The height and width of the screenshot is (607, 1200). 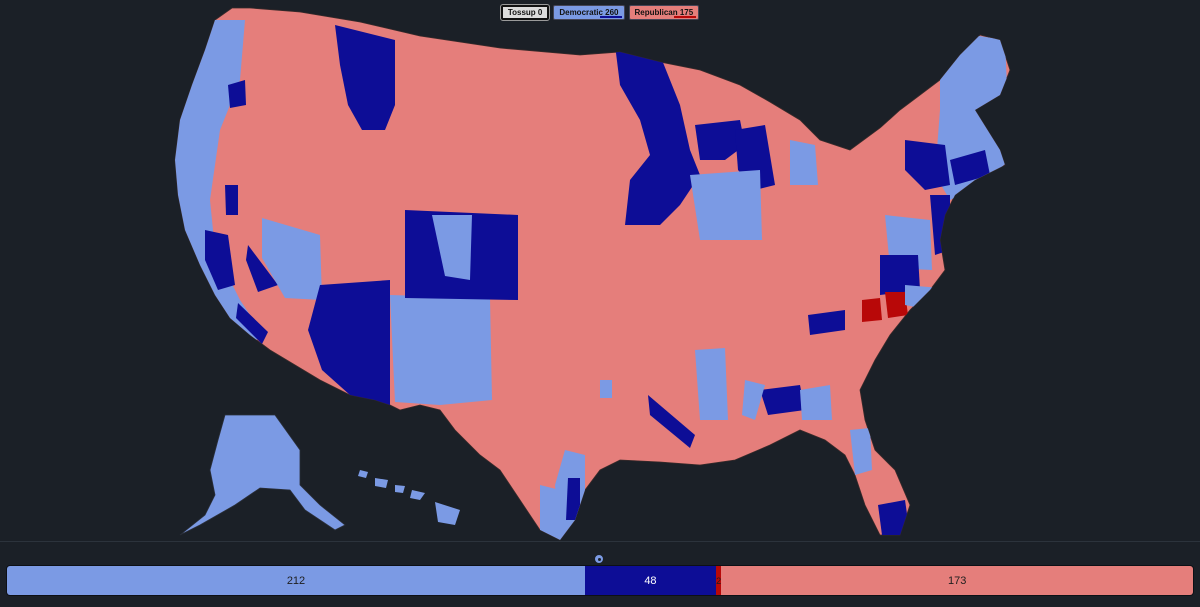 I want to click on rio-grande-lean-dem, so click(x=550, y=512).